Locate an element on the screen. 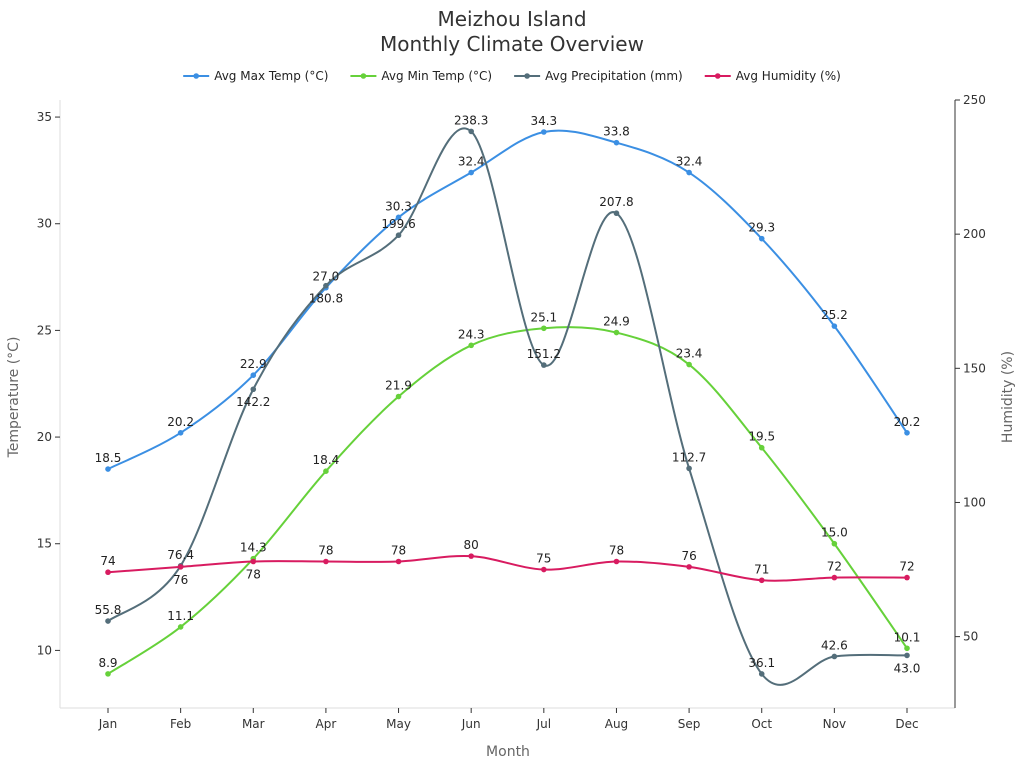 The width and height of the screenshot is (1024, 772). x-tick-label: Dec is located at coordinates (906, 724).